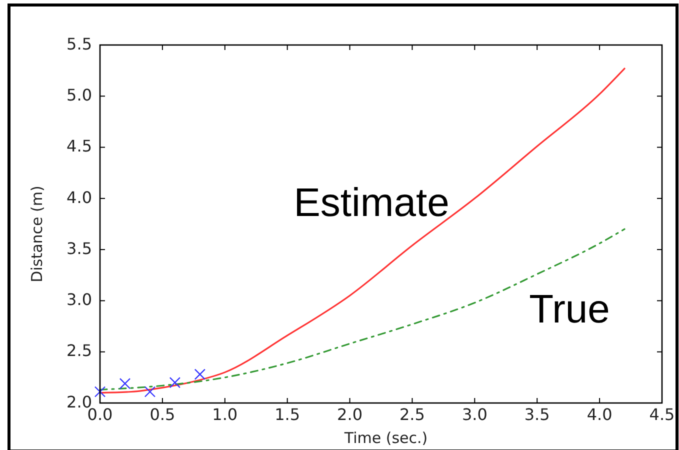 The image size is (679, 450). I want to click on x-tick-label: 3.0, so click(475, 414).